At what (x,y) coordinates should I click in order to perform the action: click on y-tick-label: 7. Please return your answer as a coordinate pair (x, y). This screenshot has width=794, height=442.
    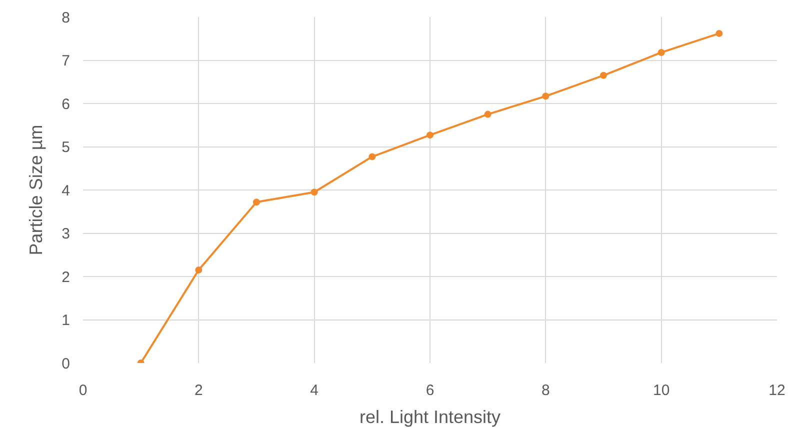
    Looking at the image, I should click on (66, 61).